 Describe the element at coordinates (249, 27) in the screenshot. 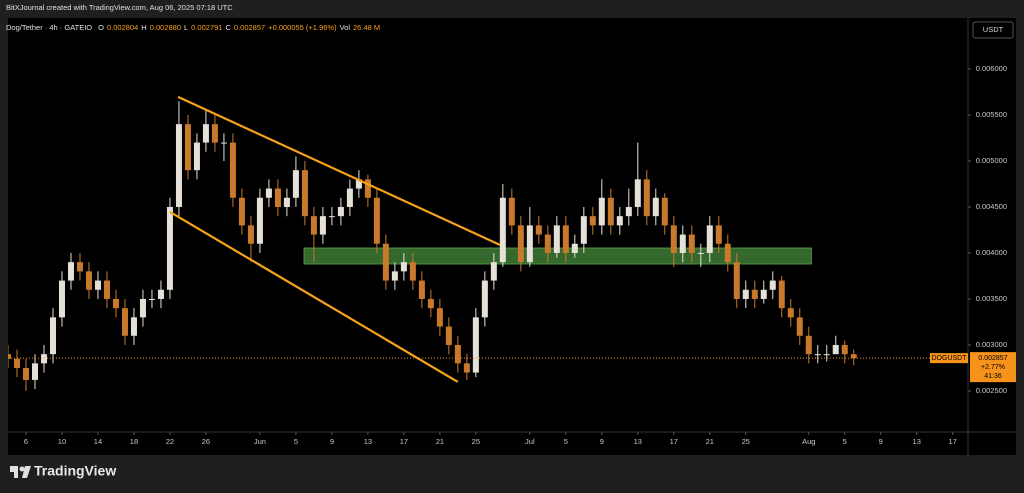

I see `legend-value: 0.002857` at that location.